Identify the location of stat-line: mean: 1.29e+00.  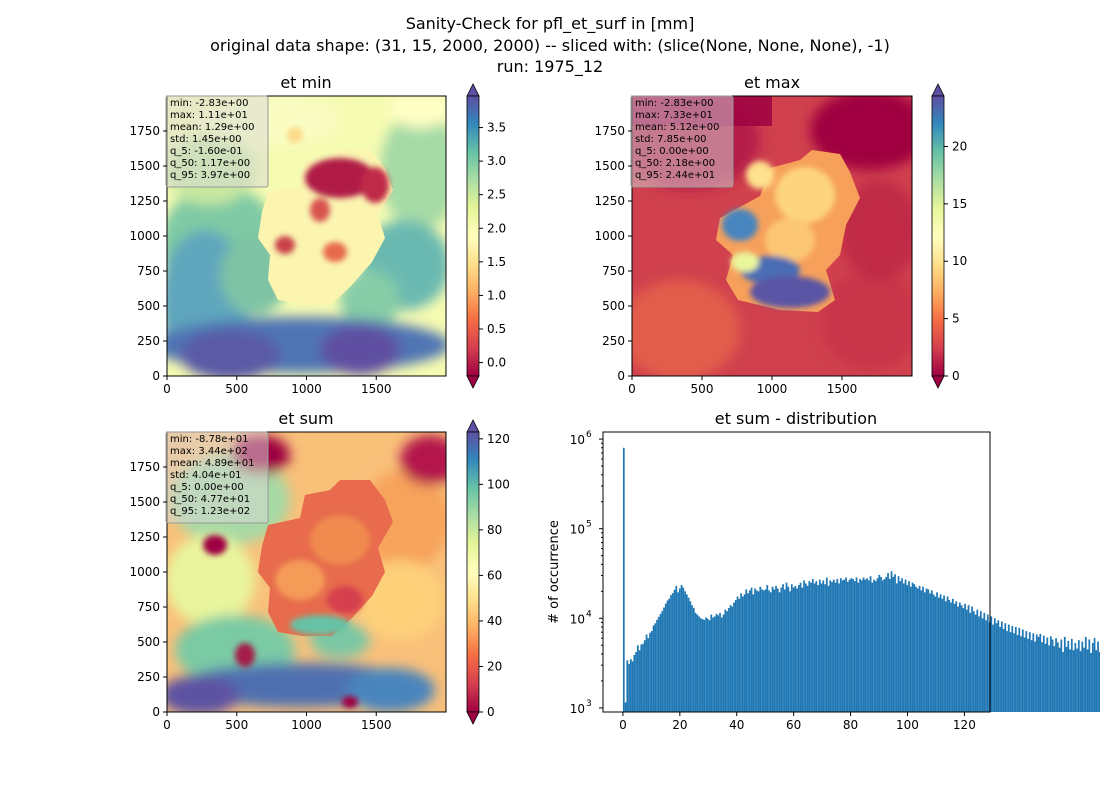
(212, 127).